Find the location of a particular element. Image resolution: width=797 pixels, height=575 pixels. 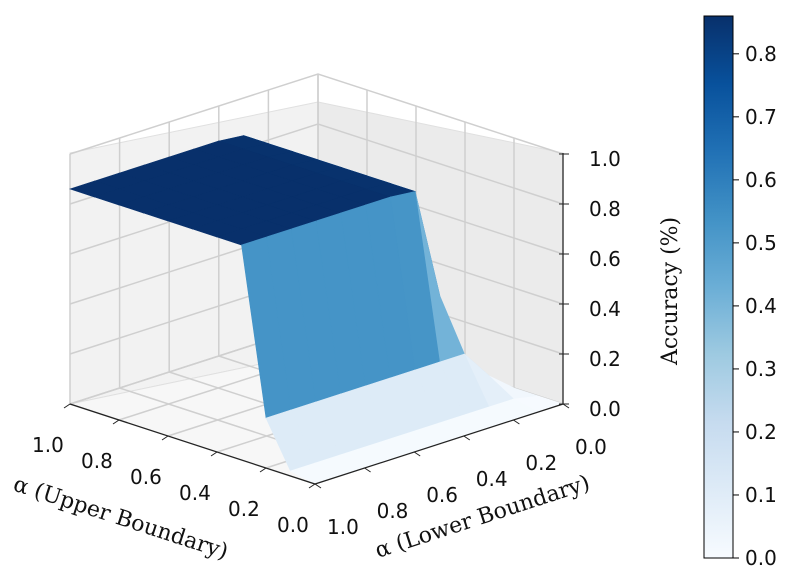

z-tick-label: 0.8 is located at coordinates (605, 209).